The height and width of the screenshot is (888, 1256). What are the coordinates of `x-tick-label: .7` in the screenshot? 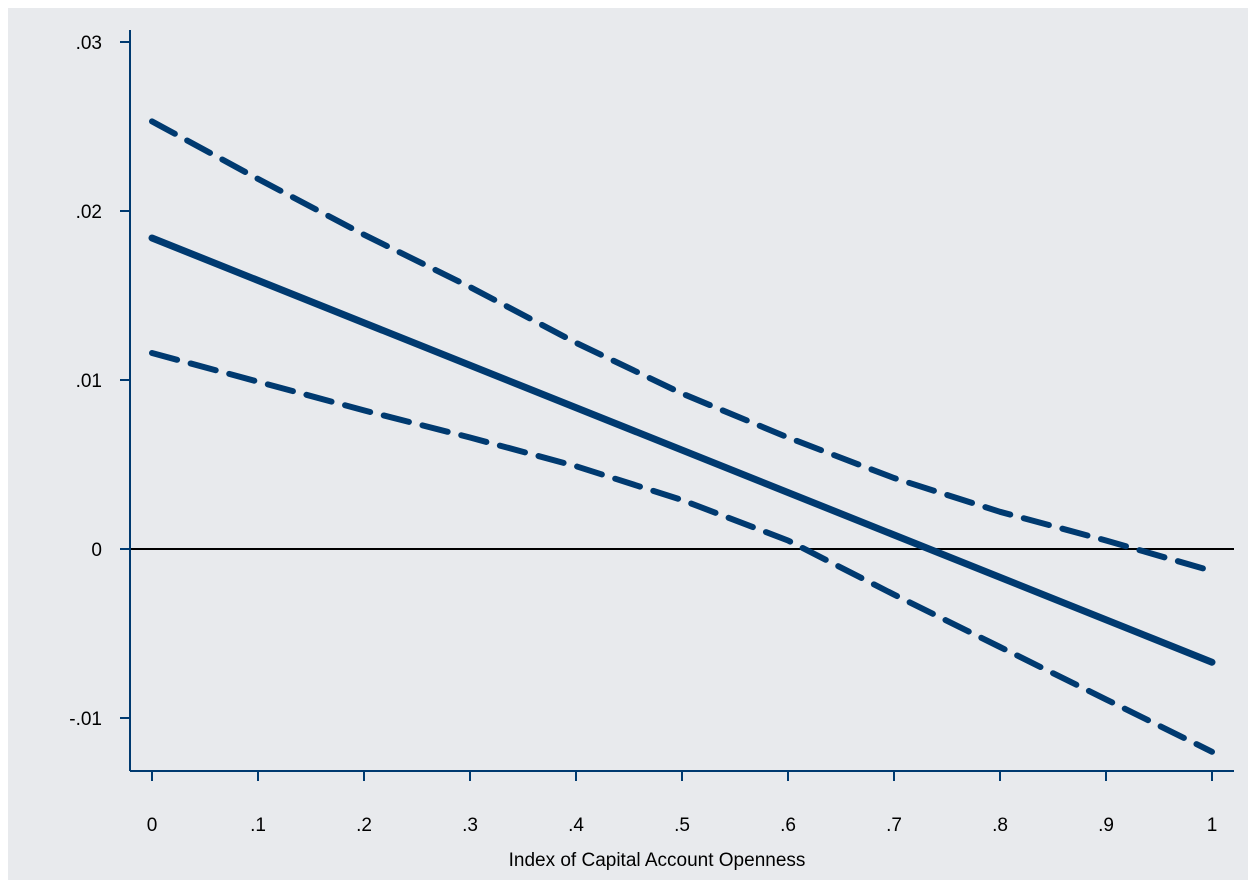 It's located at (894, 825).